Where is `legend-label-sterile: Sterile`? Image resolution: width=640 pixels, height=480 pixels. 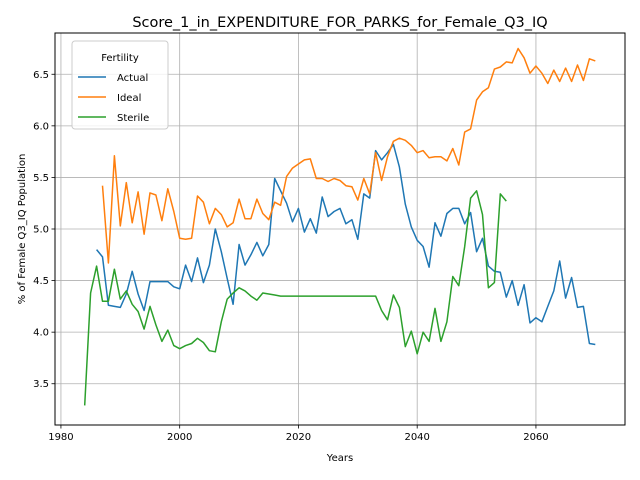
legend-label-sterile: Sterile is located at coordinates (133, 118).